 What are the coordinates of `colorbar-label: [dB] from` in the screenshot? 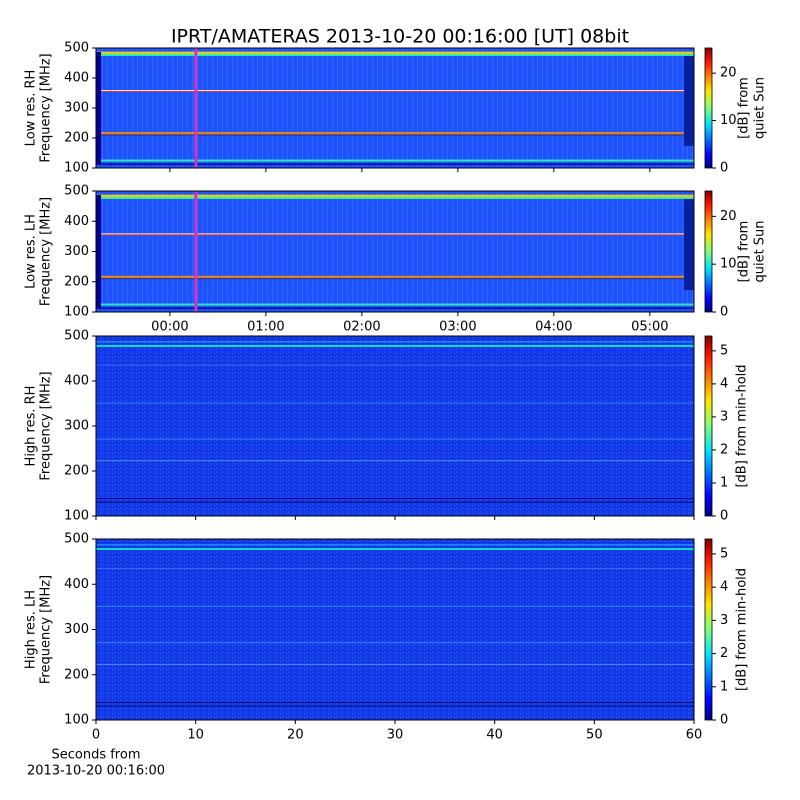 It's located at (744, 252).